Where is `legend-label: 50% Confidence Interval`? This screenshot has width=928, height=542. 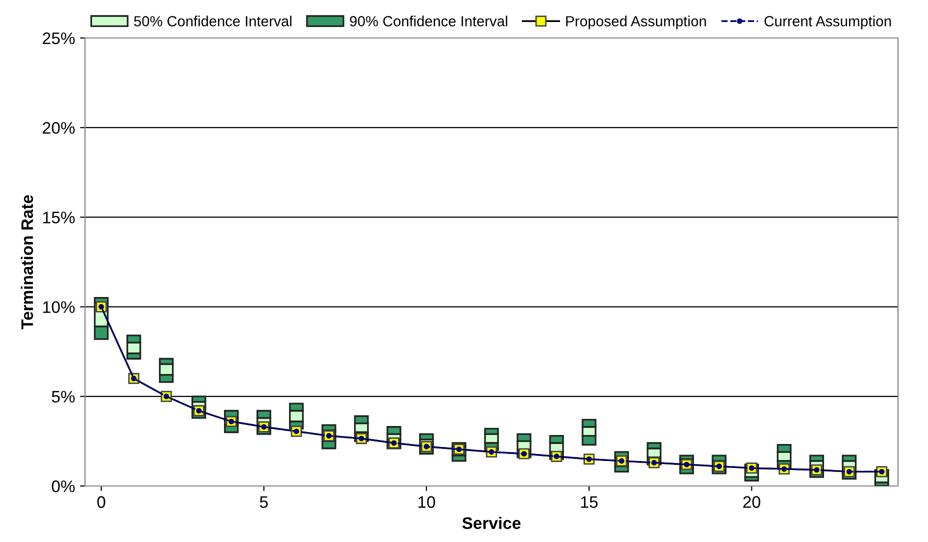
legend-label: 50% Confidence Interval is located at coordinates (213, 21).